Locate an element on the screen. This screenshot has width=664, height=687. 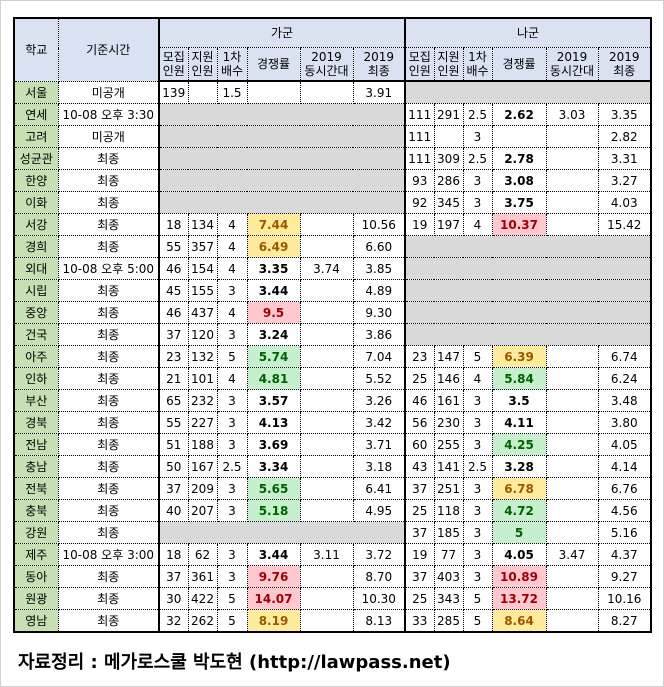
ga-cell-5: 10.30 is located at coordinates (379, 598).